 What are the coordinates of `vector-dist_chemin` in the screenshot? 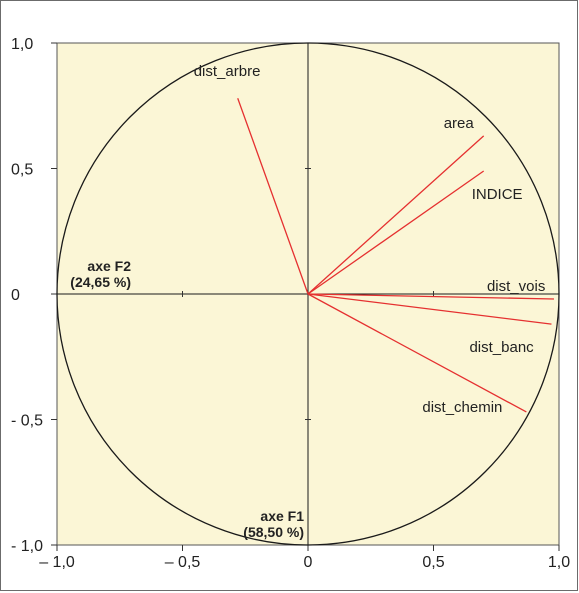 It's located at (417, 353).